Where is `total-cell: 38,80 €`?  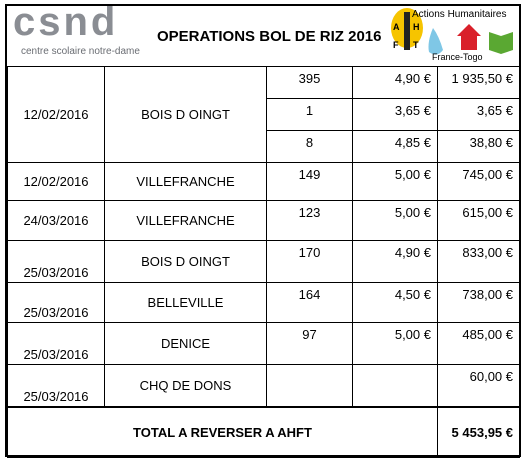 total-cell: 38,80 € is located at coordinates (478, 146).